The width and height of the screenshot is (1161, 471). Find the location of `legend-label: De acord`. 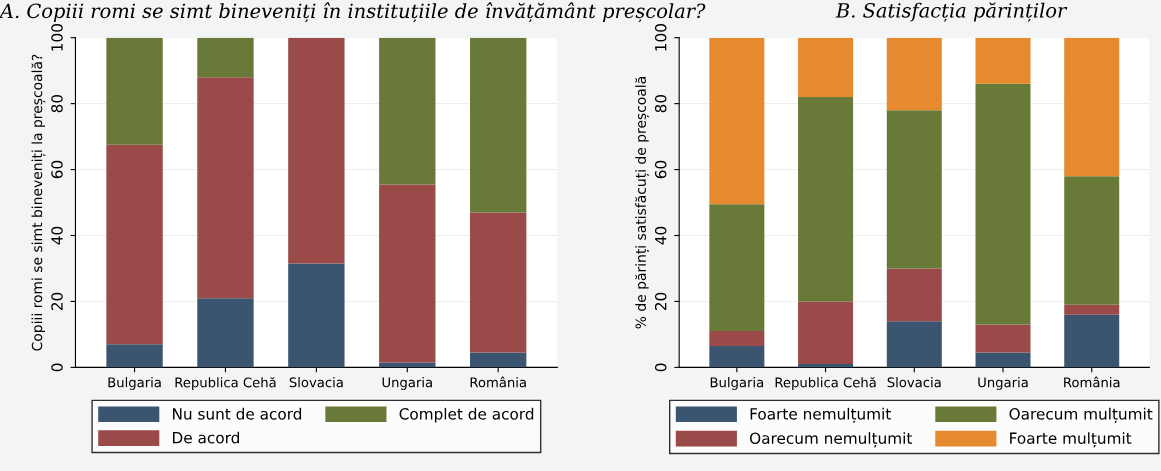

legend-label: De acord is located at coordinates (206, 437).